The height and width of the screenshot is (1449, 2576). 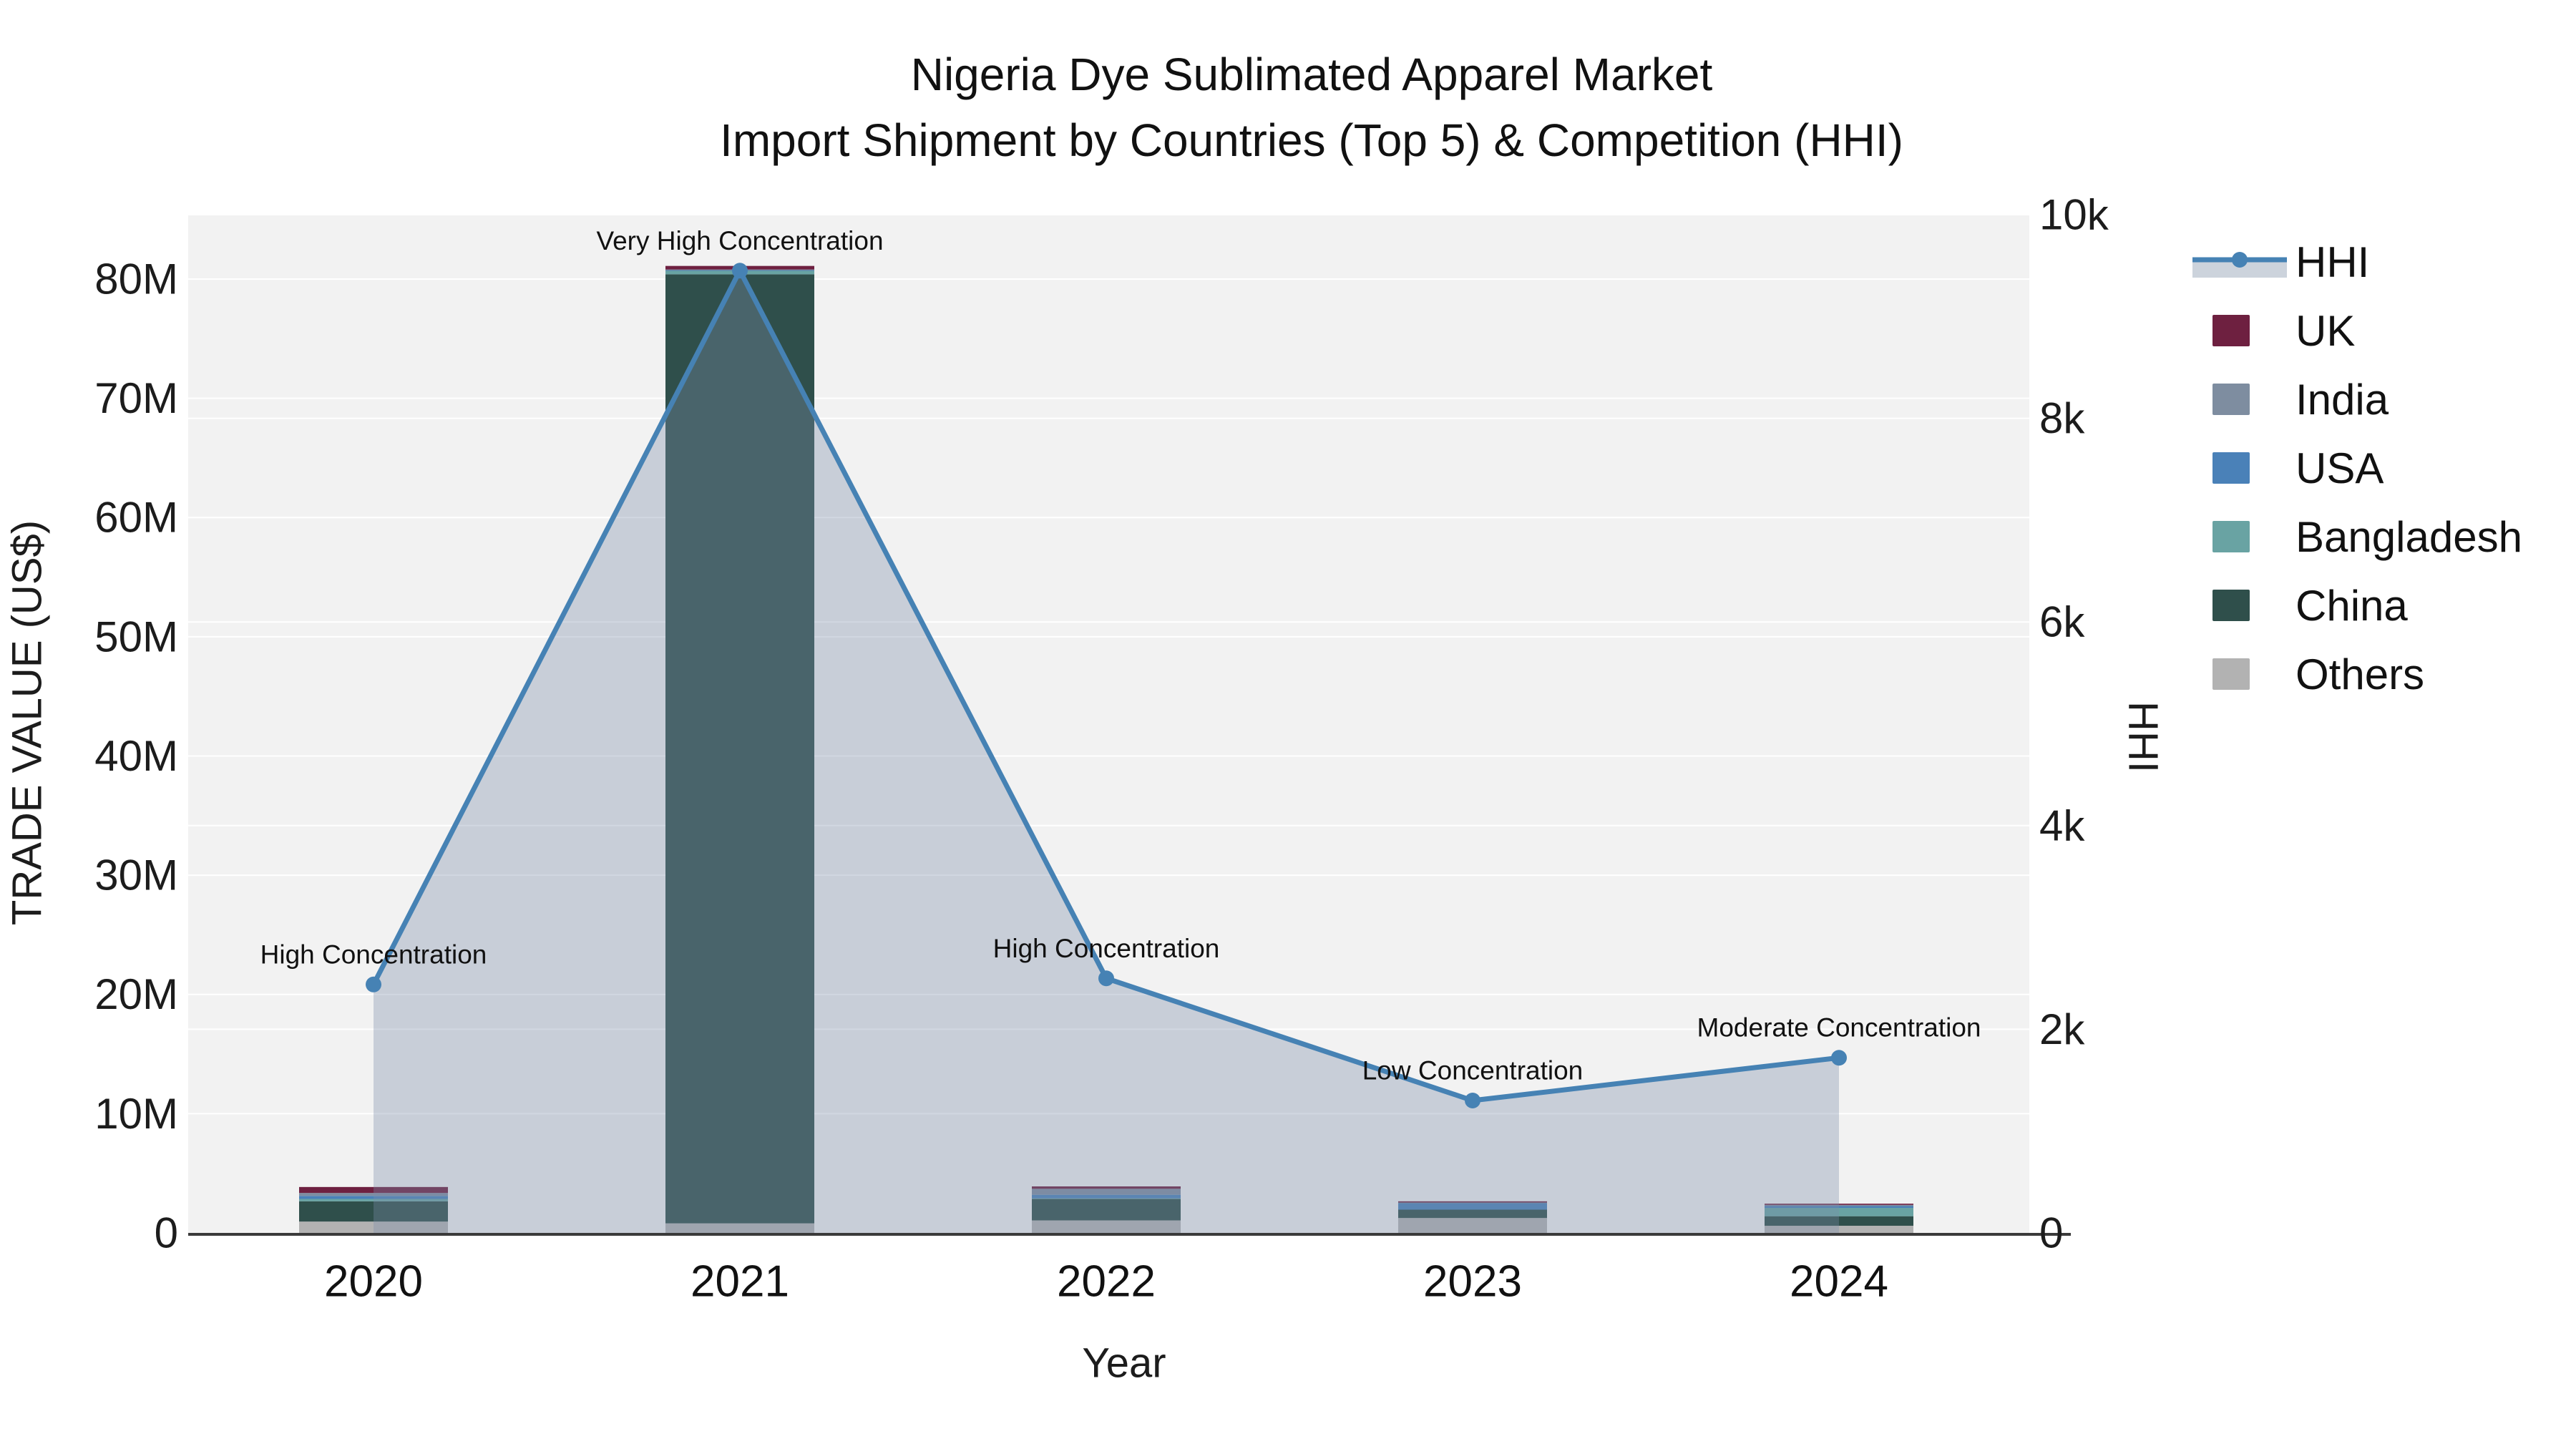 I want to click on legend-item-others: Others, so click(x=2383, y=674).